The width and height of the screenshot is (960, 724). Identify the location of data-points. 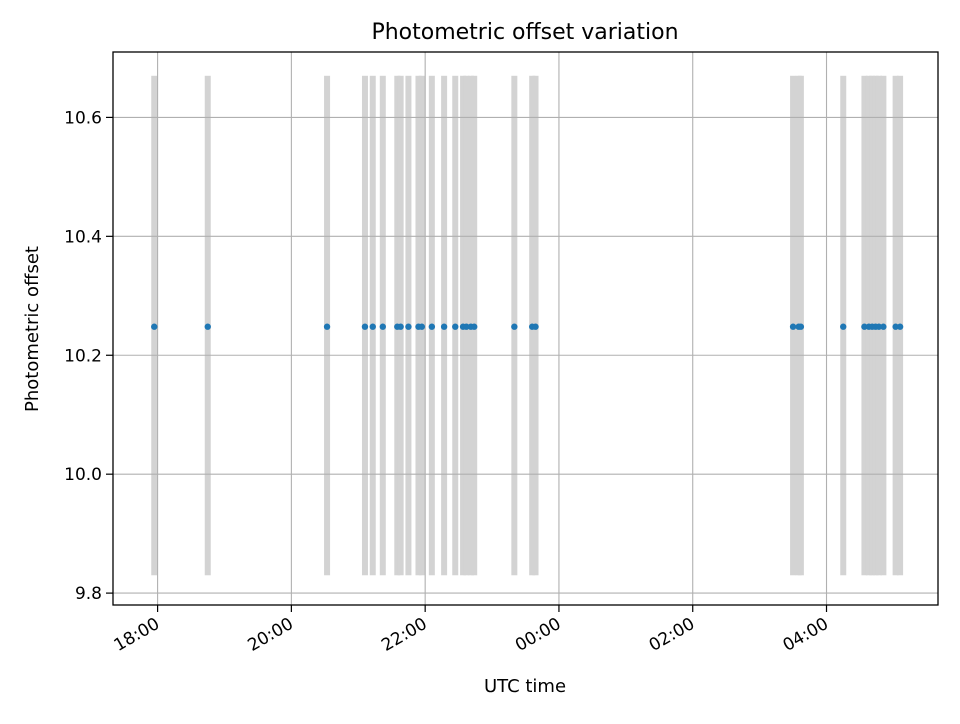
(527, 326).